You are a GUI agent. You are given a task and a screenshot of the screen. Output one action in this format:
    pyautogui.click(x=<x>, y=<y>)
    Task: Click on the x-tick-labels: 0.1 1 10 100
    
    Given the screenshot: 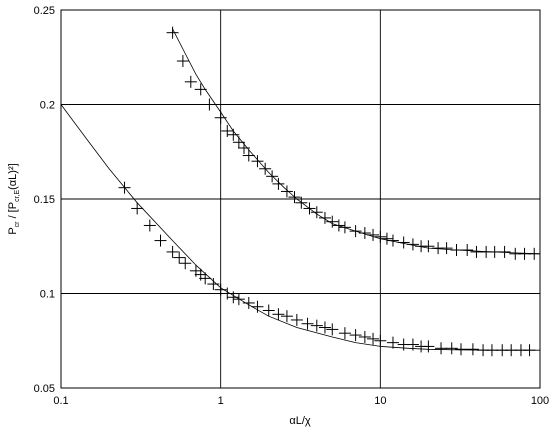 What is the action you would take?
    pyautogui.click(x=301, y=401)
    